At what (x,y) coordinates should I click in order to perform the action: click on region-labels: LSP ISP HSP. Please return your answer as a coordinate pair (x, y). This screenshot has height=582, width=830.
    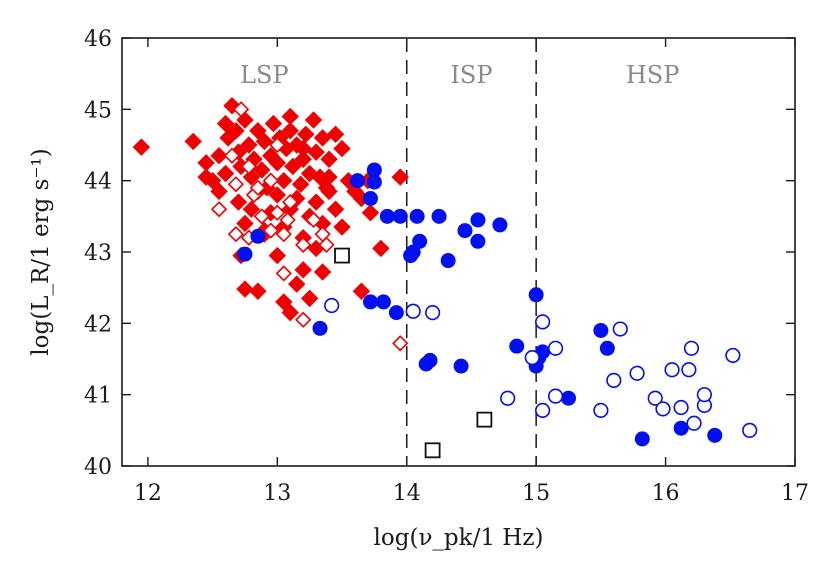
    Looking at the image, I should click on (459, 75).